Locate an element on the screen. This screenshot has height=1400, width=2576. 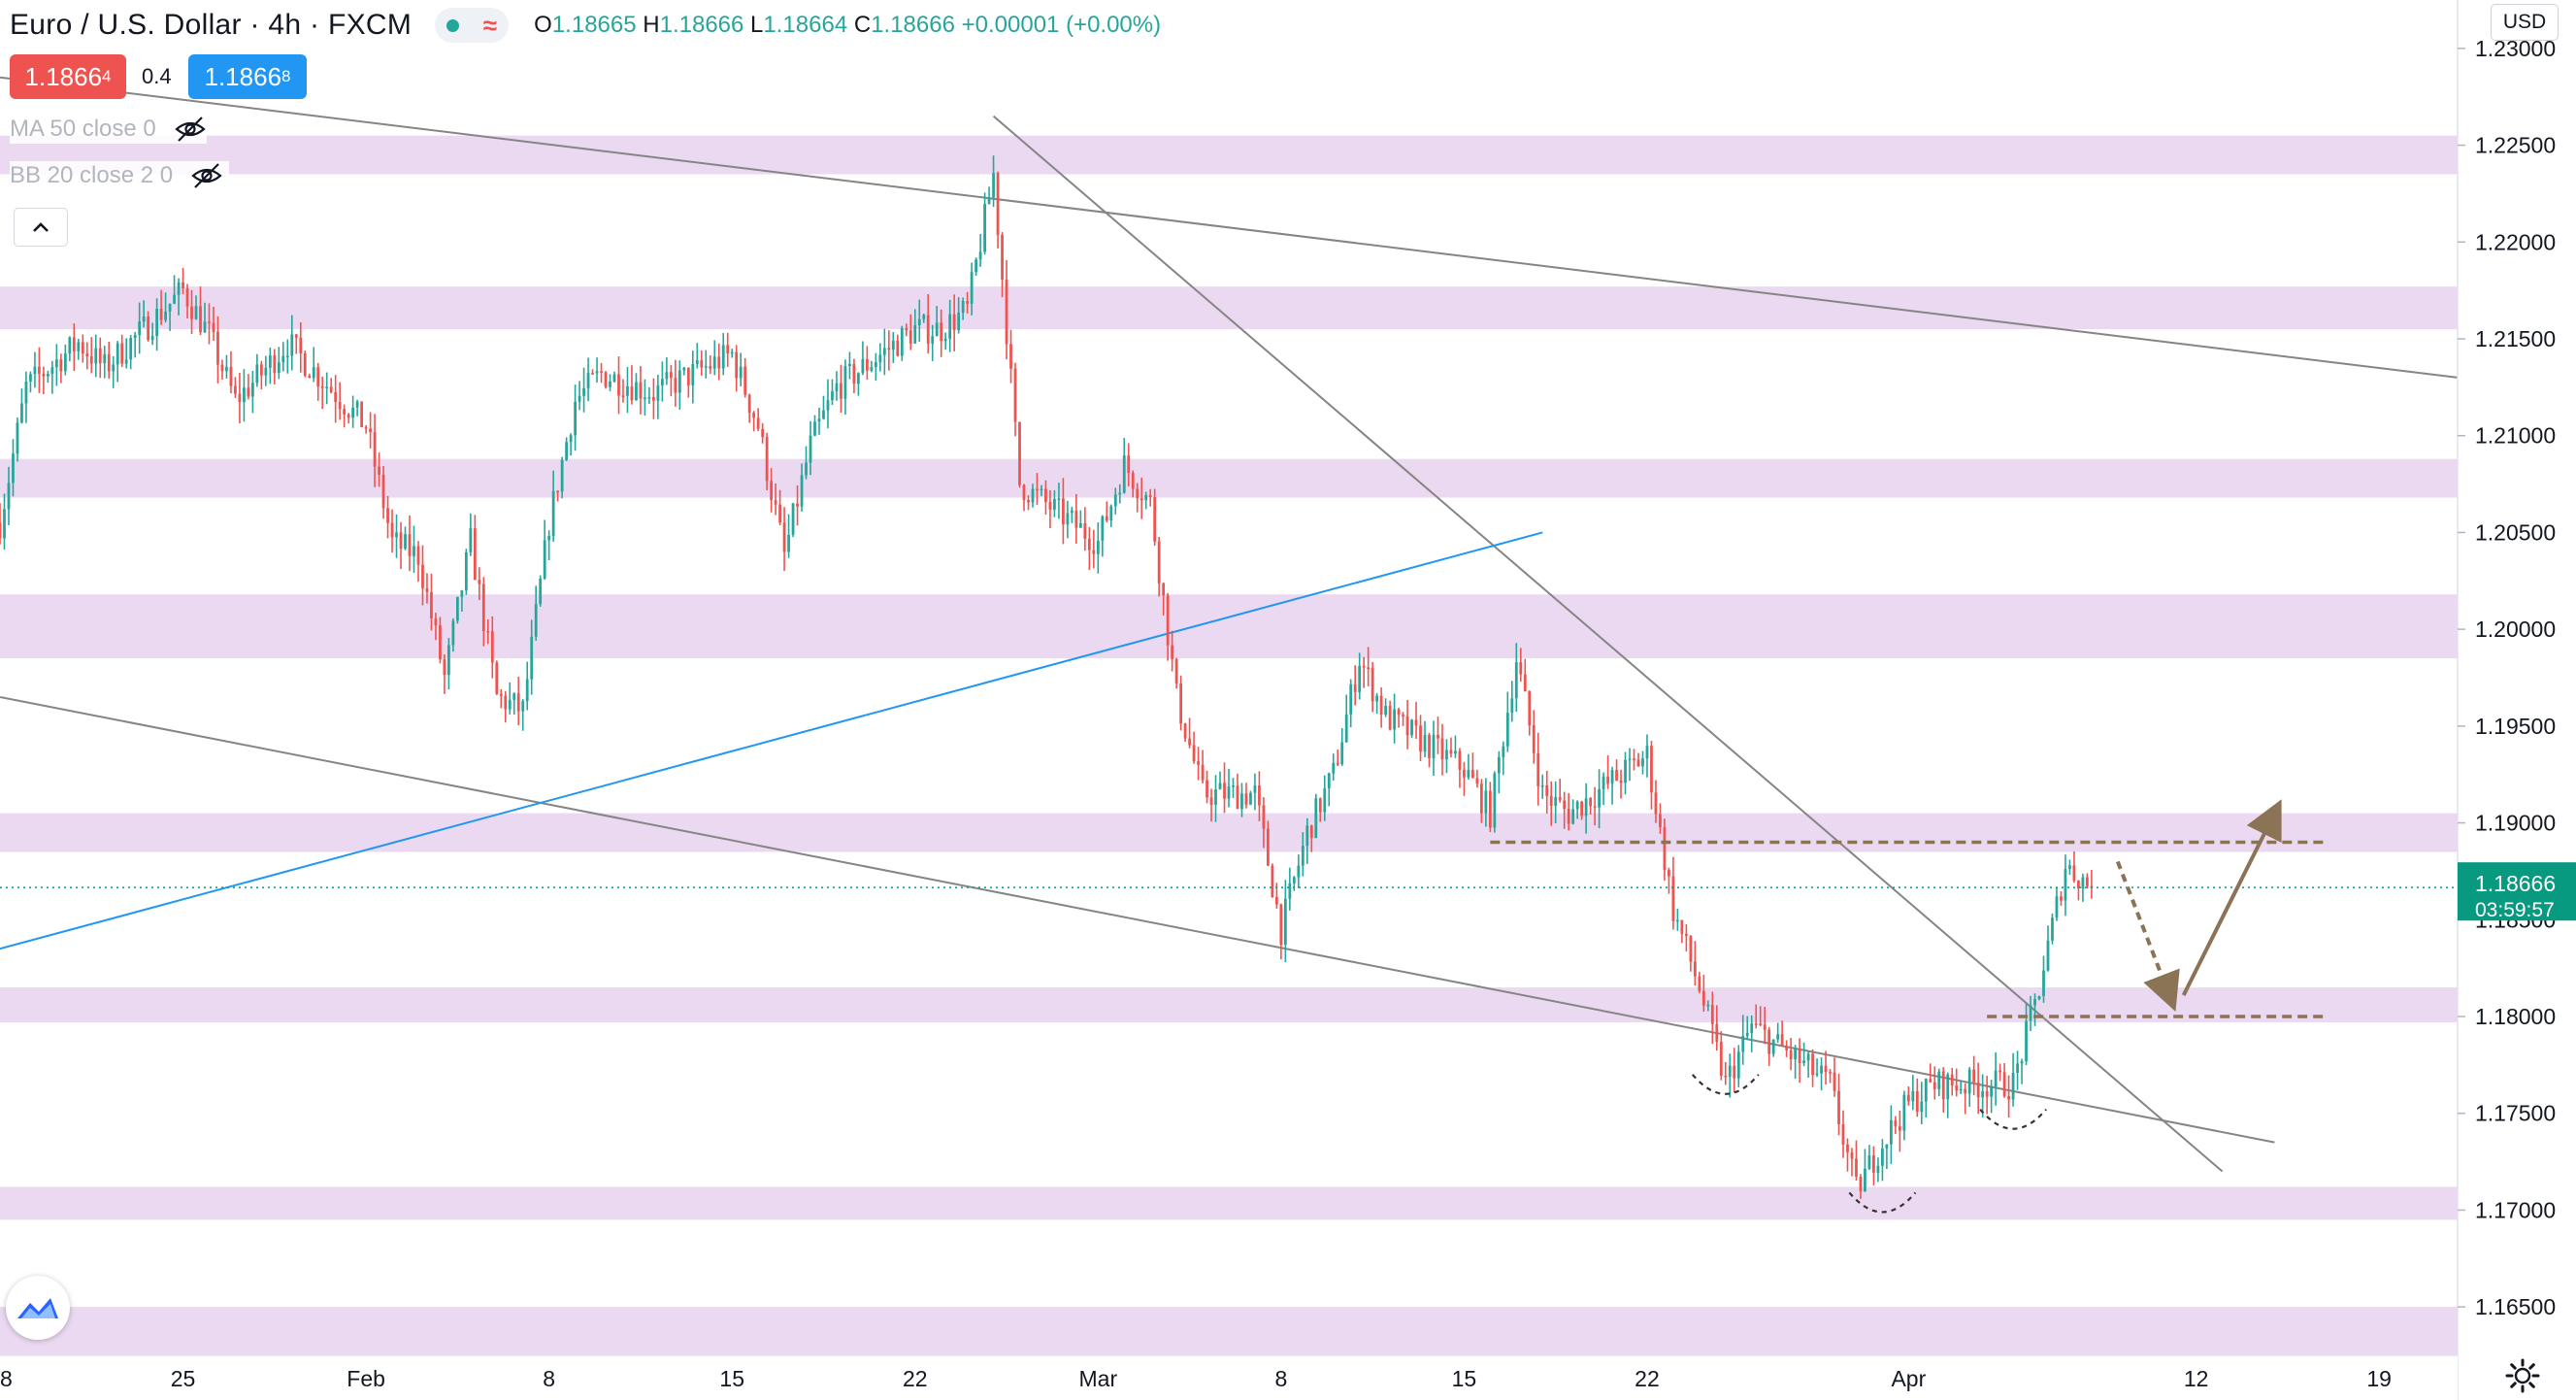
spread-value: 0.4 is located at coordinates (157, 76).